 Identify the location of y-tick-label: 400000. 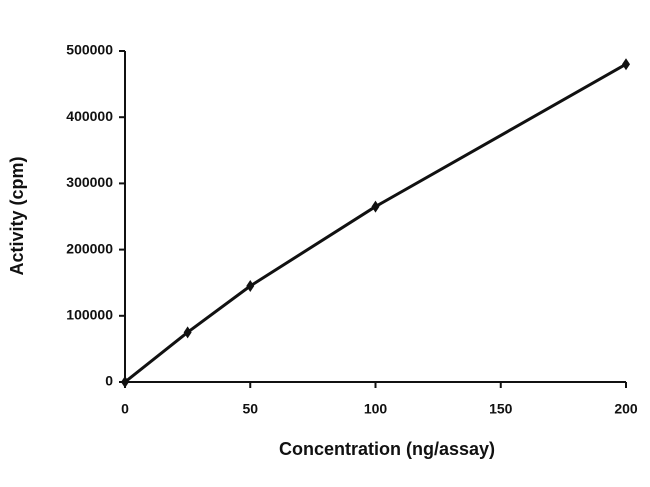
(89, 116).